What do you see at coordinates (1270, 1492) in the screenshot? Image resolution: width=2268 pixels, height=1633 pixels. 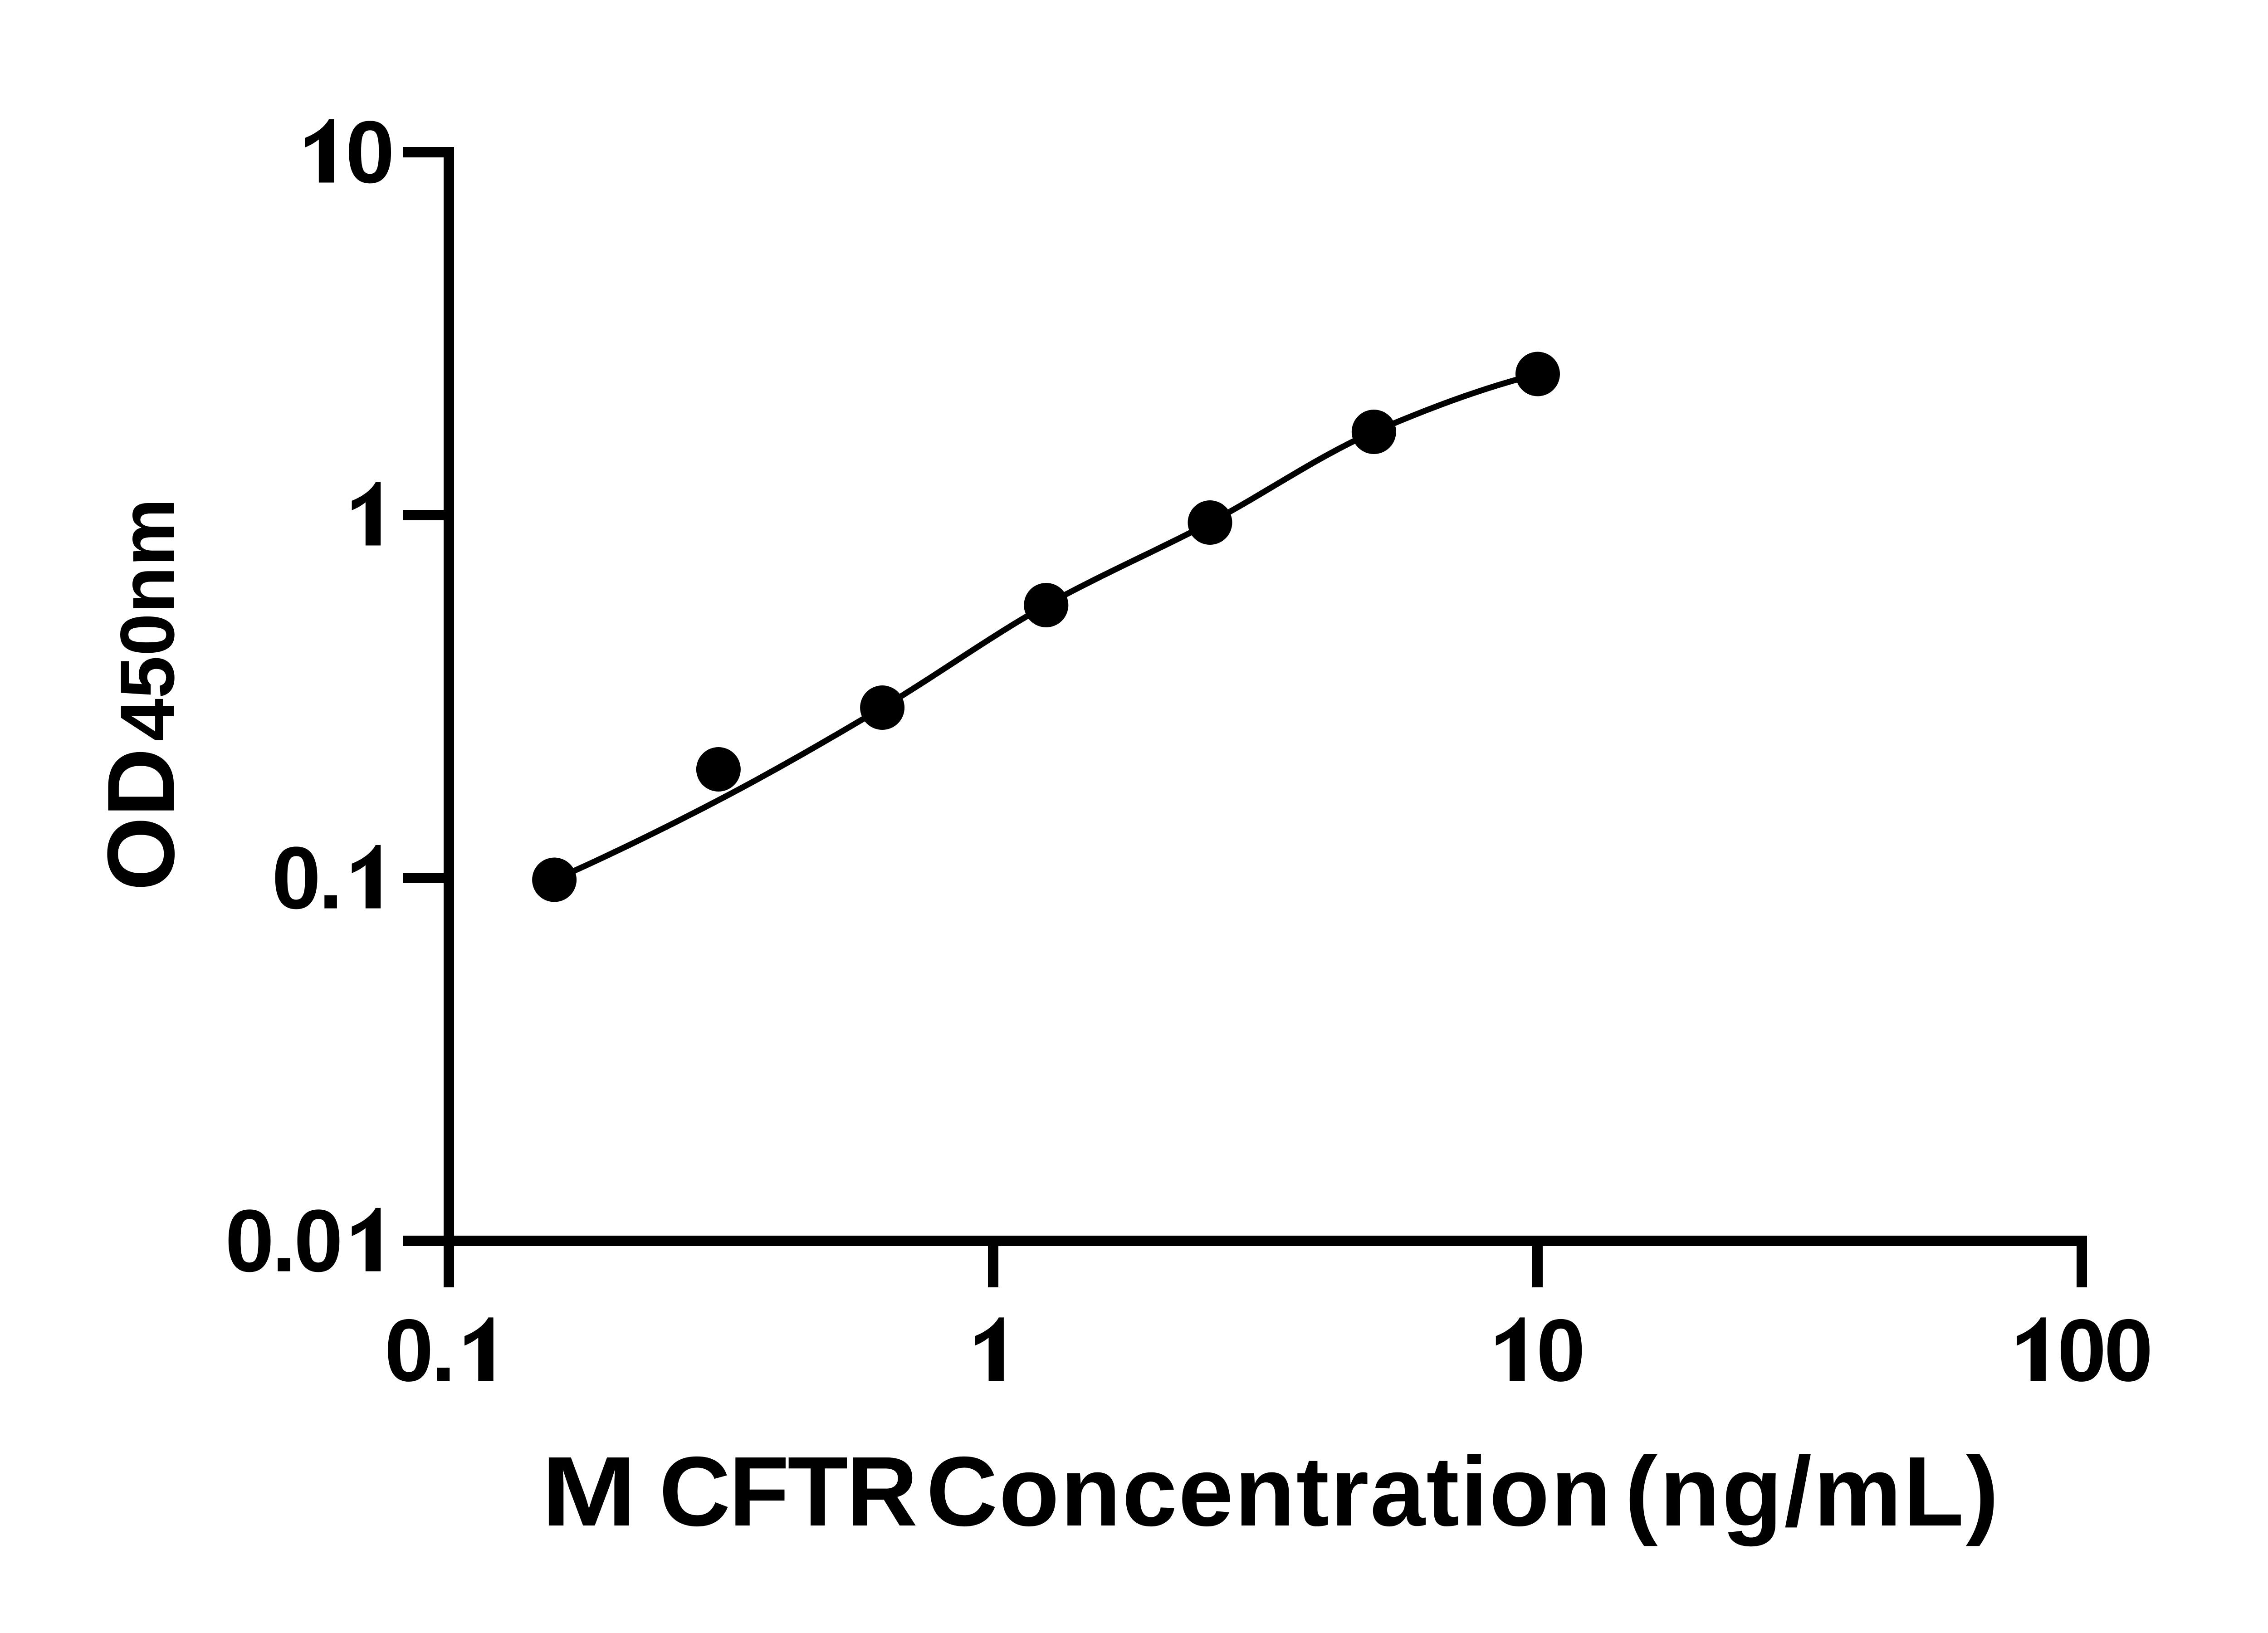 I see `svg-text: Concentration` at bounding box center [1270, 1492].